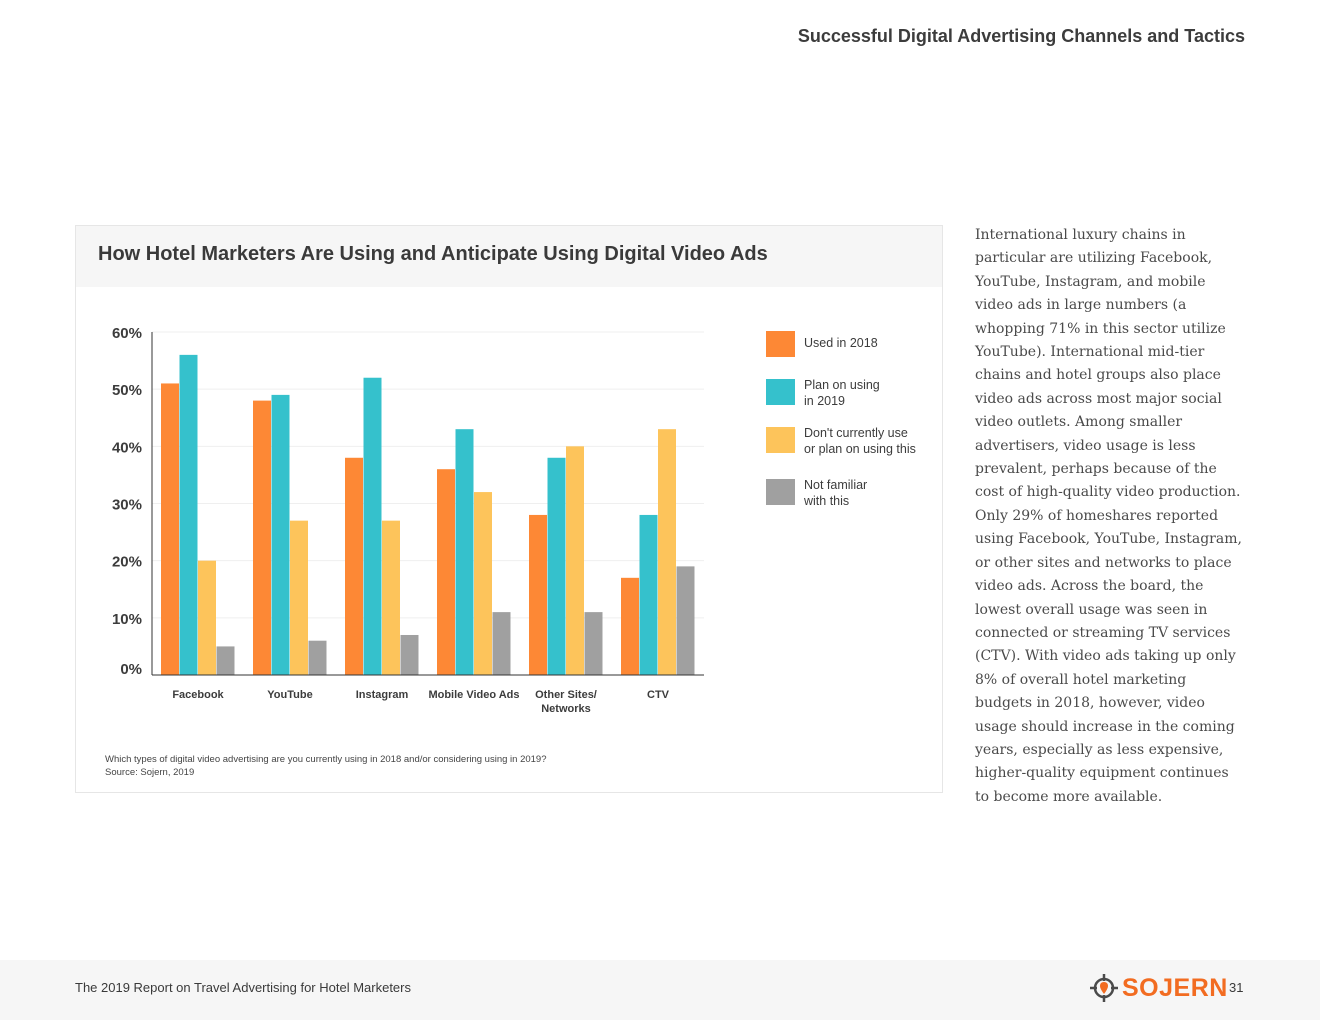  I want to click on y-tick-label: 0%, so click(131, 669).